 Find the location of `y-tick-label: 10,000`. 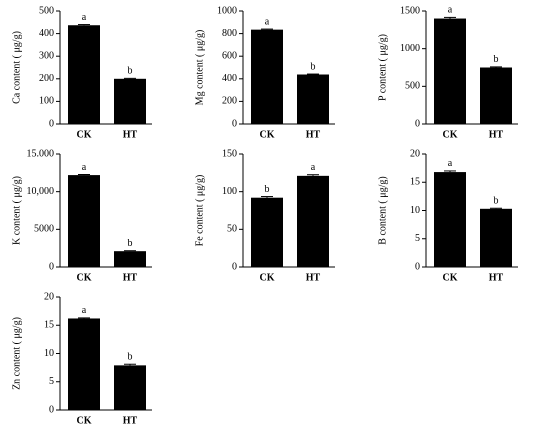

y-tick-label: 10,000 is located at coordinates (41, 191).